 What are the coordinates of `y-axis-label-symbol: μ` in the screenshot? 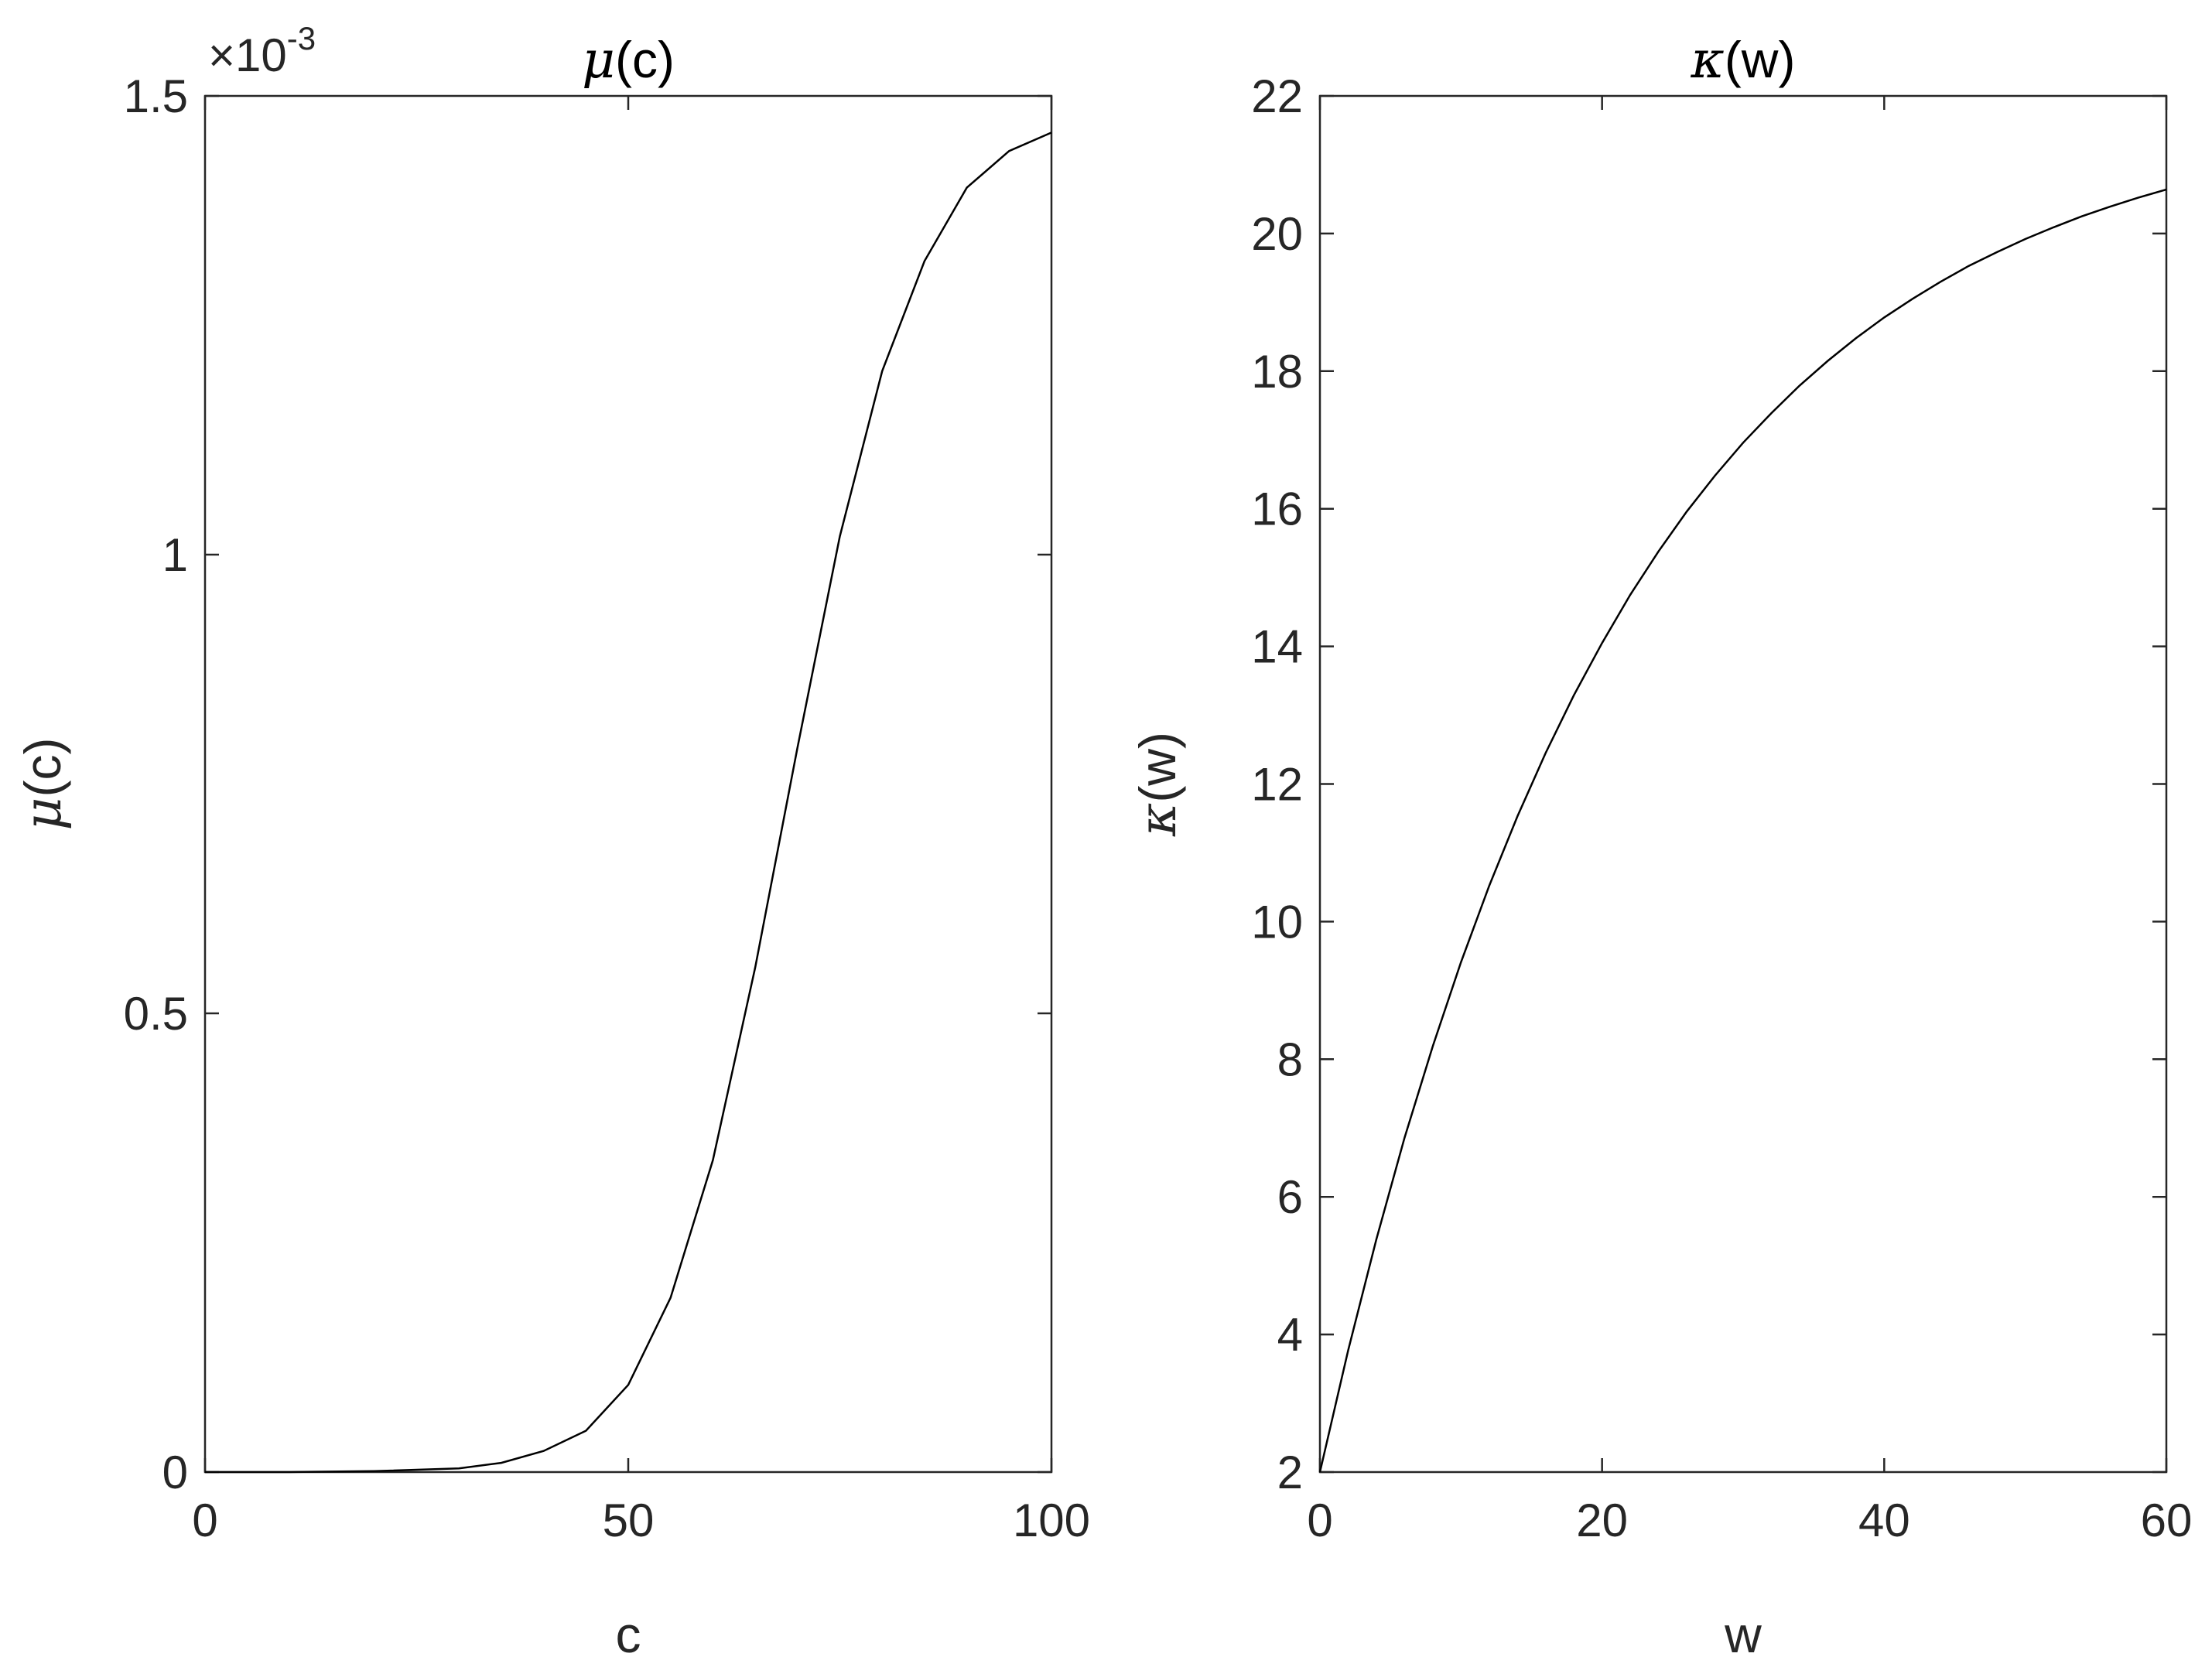 It's located at (43, 814).